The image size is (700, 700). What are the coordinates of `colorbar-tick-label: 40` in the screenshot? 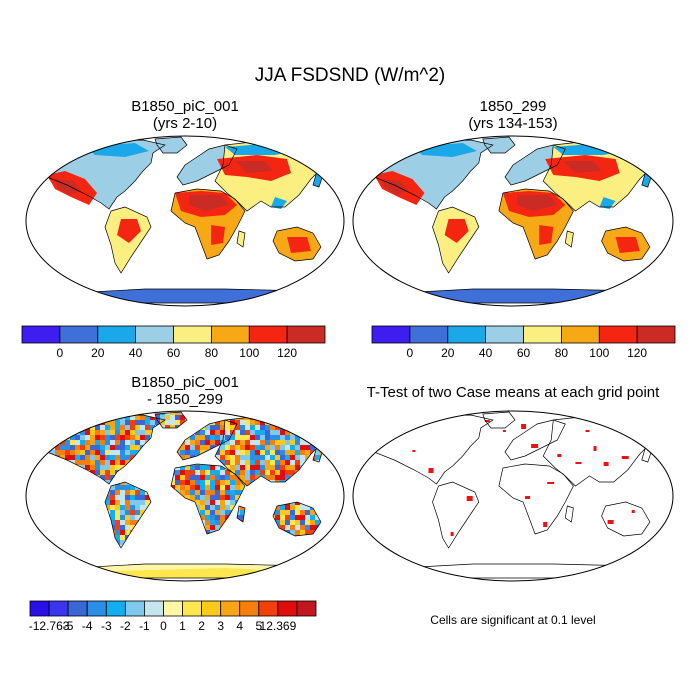 It's located at (486, 353).